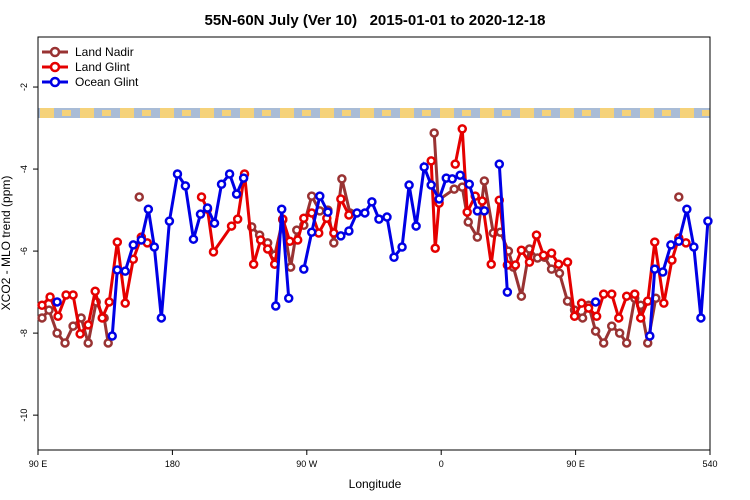 The height and width of the screenshot is (500, 750). I want to click on legend-label: Land Glint, so click(102, 67).